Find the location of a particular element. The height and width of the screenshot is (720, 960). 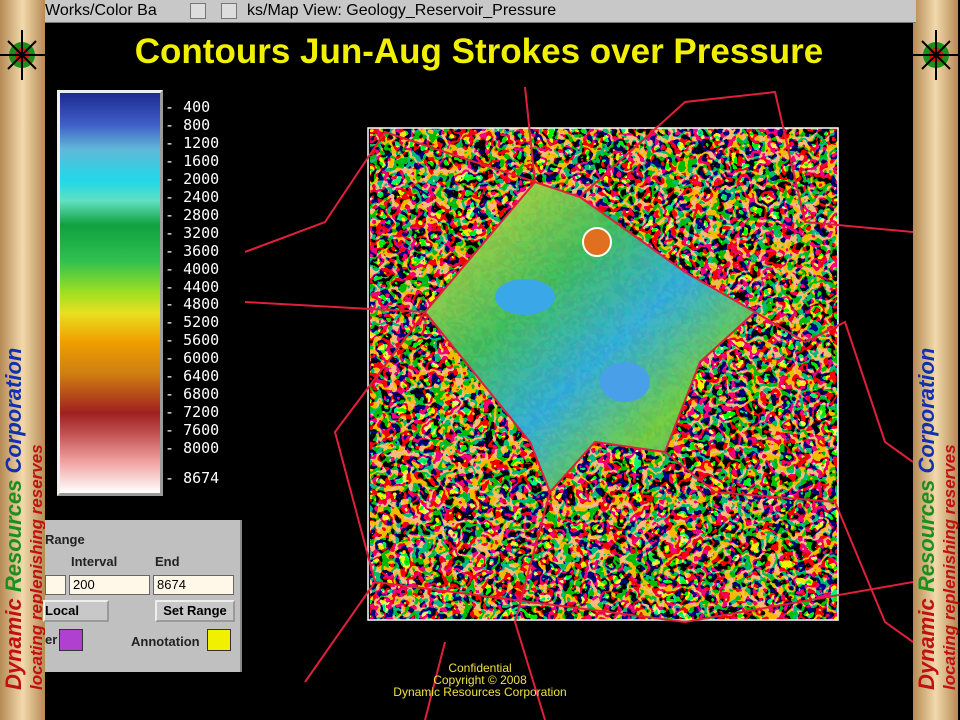

colorbar-label: - 5600 is located at coordinates (192, 340).